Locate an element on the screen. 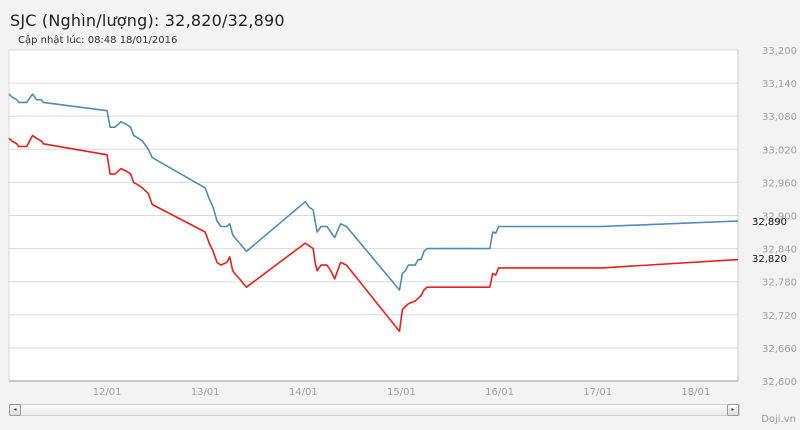 The width and height of the screenshot is (800, 430). chart-title: SJC (Nghìn/lượng): 32,820/32,890 is located at coordinates (147, 20).